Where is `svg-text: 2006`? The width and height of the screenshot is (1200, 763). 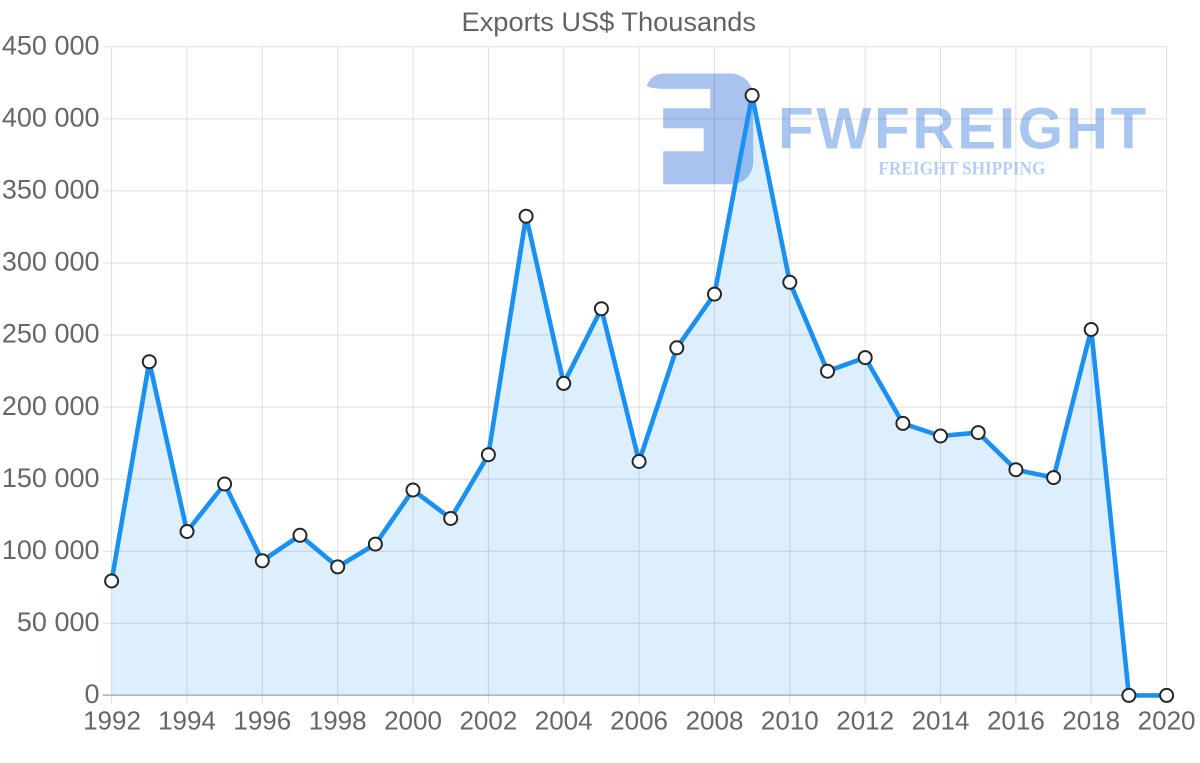 svg-text: 2006 is located at coordinates (639, 720).